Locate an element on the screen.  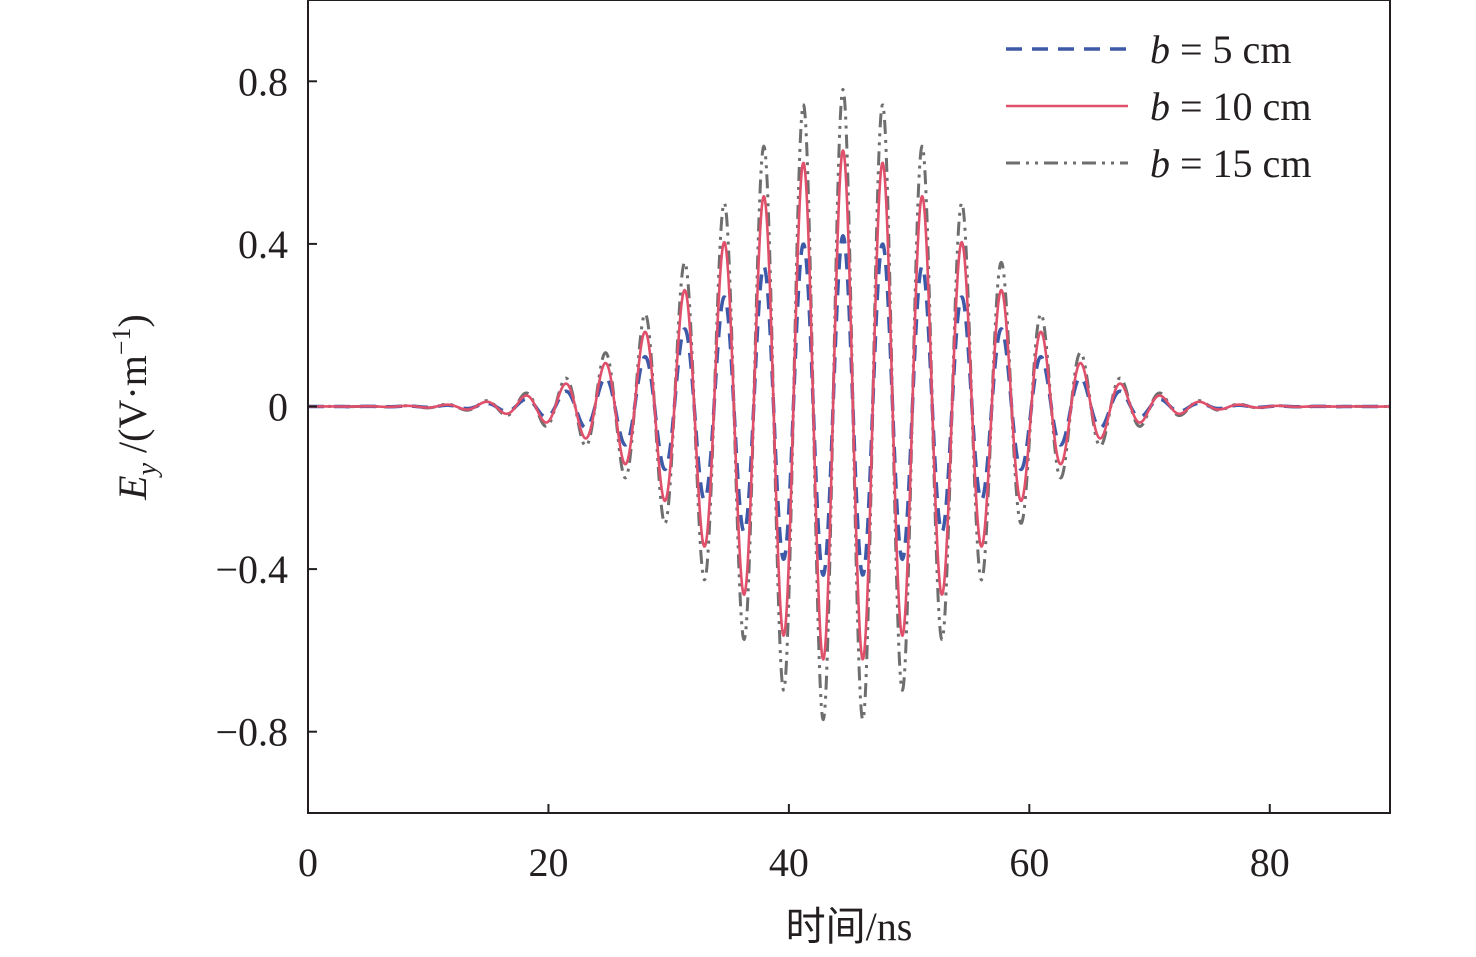
x-tick-label: 60 is located at coordinates (1029, 862).